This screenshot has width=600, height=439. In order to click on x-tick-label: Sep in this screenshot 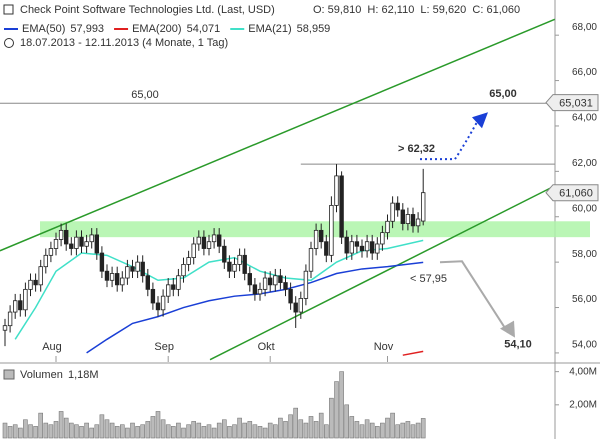, I will do `click(164, 347)`.